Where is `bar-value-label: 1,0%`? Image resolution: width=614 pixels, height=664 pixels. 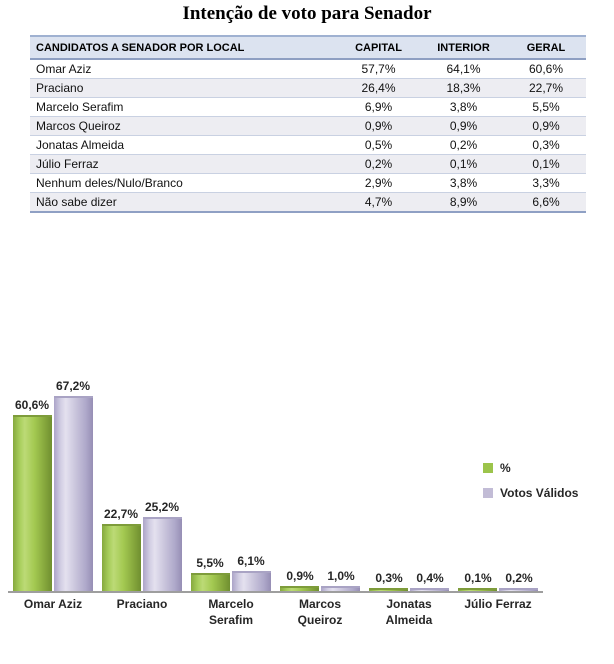
bar-value-label: 1,0% is located at coordinates (341, 576).